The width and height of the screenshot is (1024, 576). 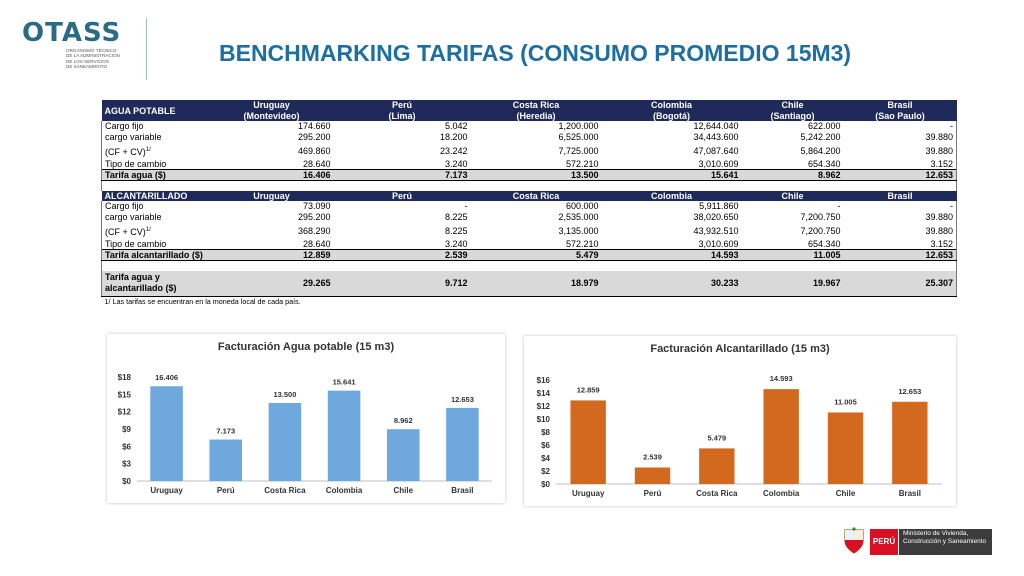 What do you see at coordinates (125, 412) in the screenshot?
I see `y-tick-label: $12` at bounding box center [125, 412].